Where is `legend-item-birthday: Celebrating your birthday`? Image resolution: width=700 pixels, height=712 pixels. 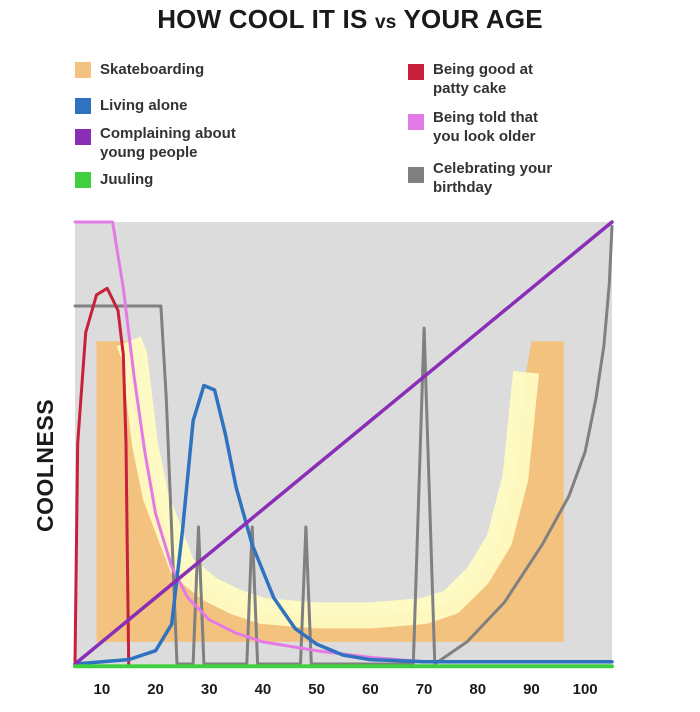
legend-item-birthday: Celebrating your birthday is located at coordinates (480, 178).